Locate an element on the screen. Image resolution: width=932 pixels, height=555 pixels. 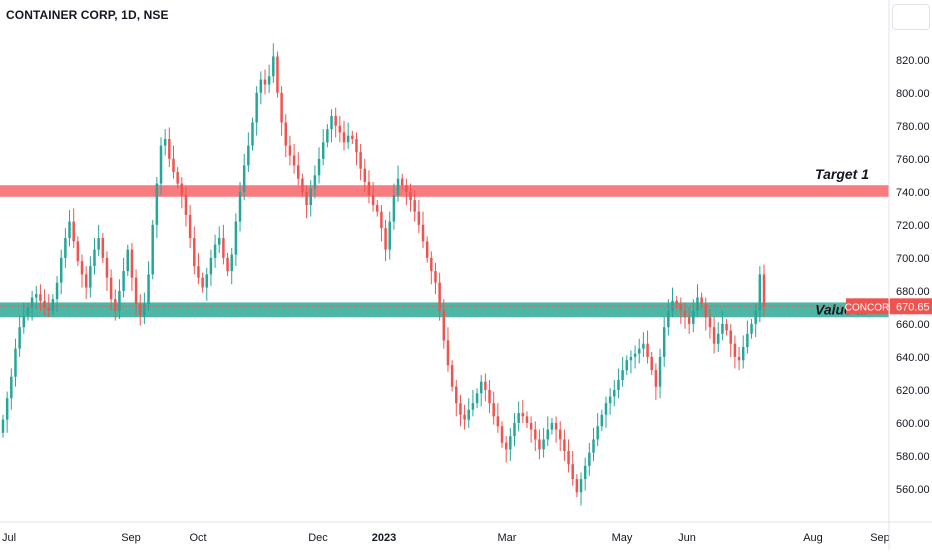
y-tick-label: 780.00 is located at coordinates (913, 127).